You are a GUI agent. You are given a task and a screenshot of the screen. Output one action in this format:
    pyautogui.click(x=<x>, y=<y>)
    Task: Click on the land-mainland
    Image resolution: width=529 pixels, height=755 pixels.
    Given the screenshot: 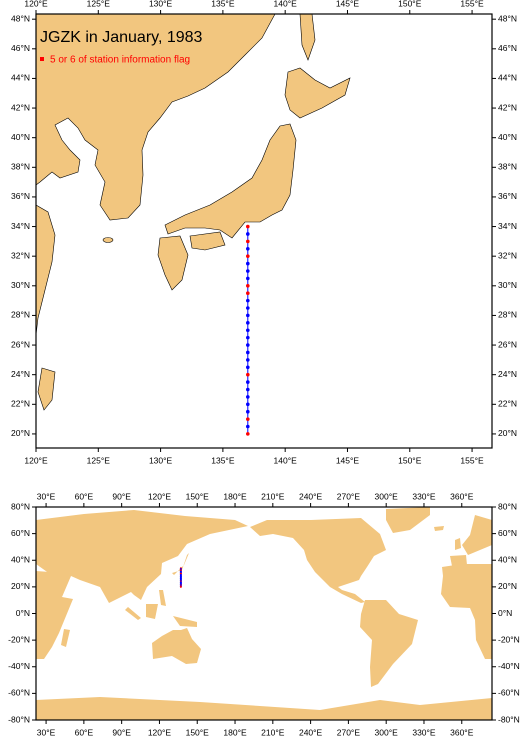 What is the action you would take?
    pyautogui.click(x=156, y=117)
    